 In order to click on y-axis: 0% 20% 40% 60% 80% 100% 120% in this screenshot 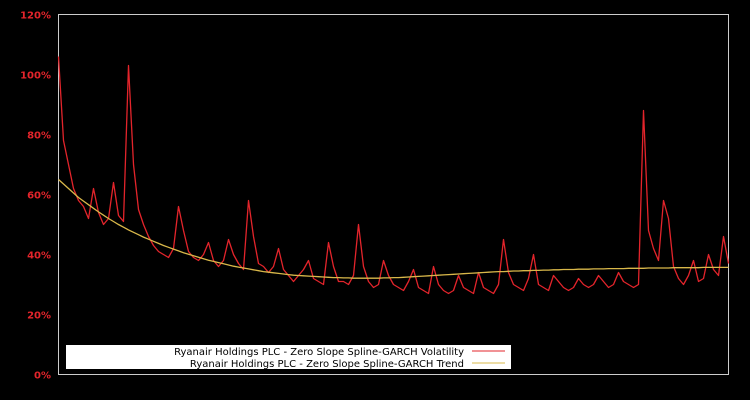, I will do `click(35, 196)`.